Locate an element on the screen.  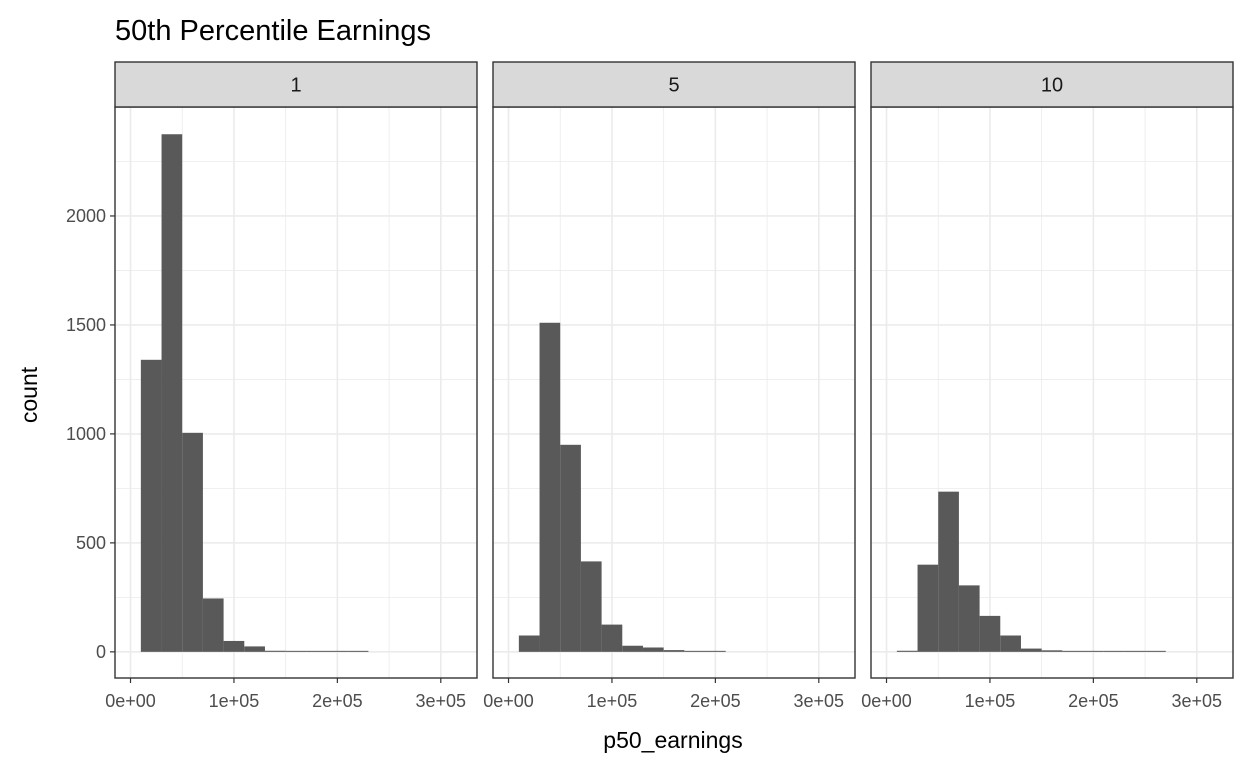
y-tick-label: 1500 is located at coordinates (86, 325).